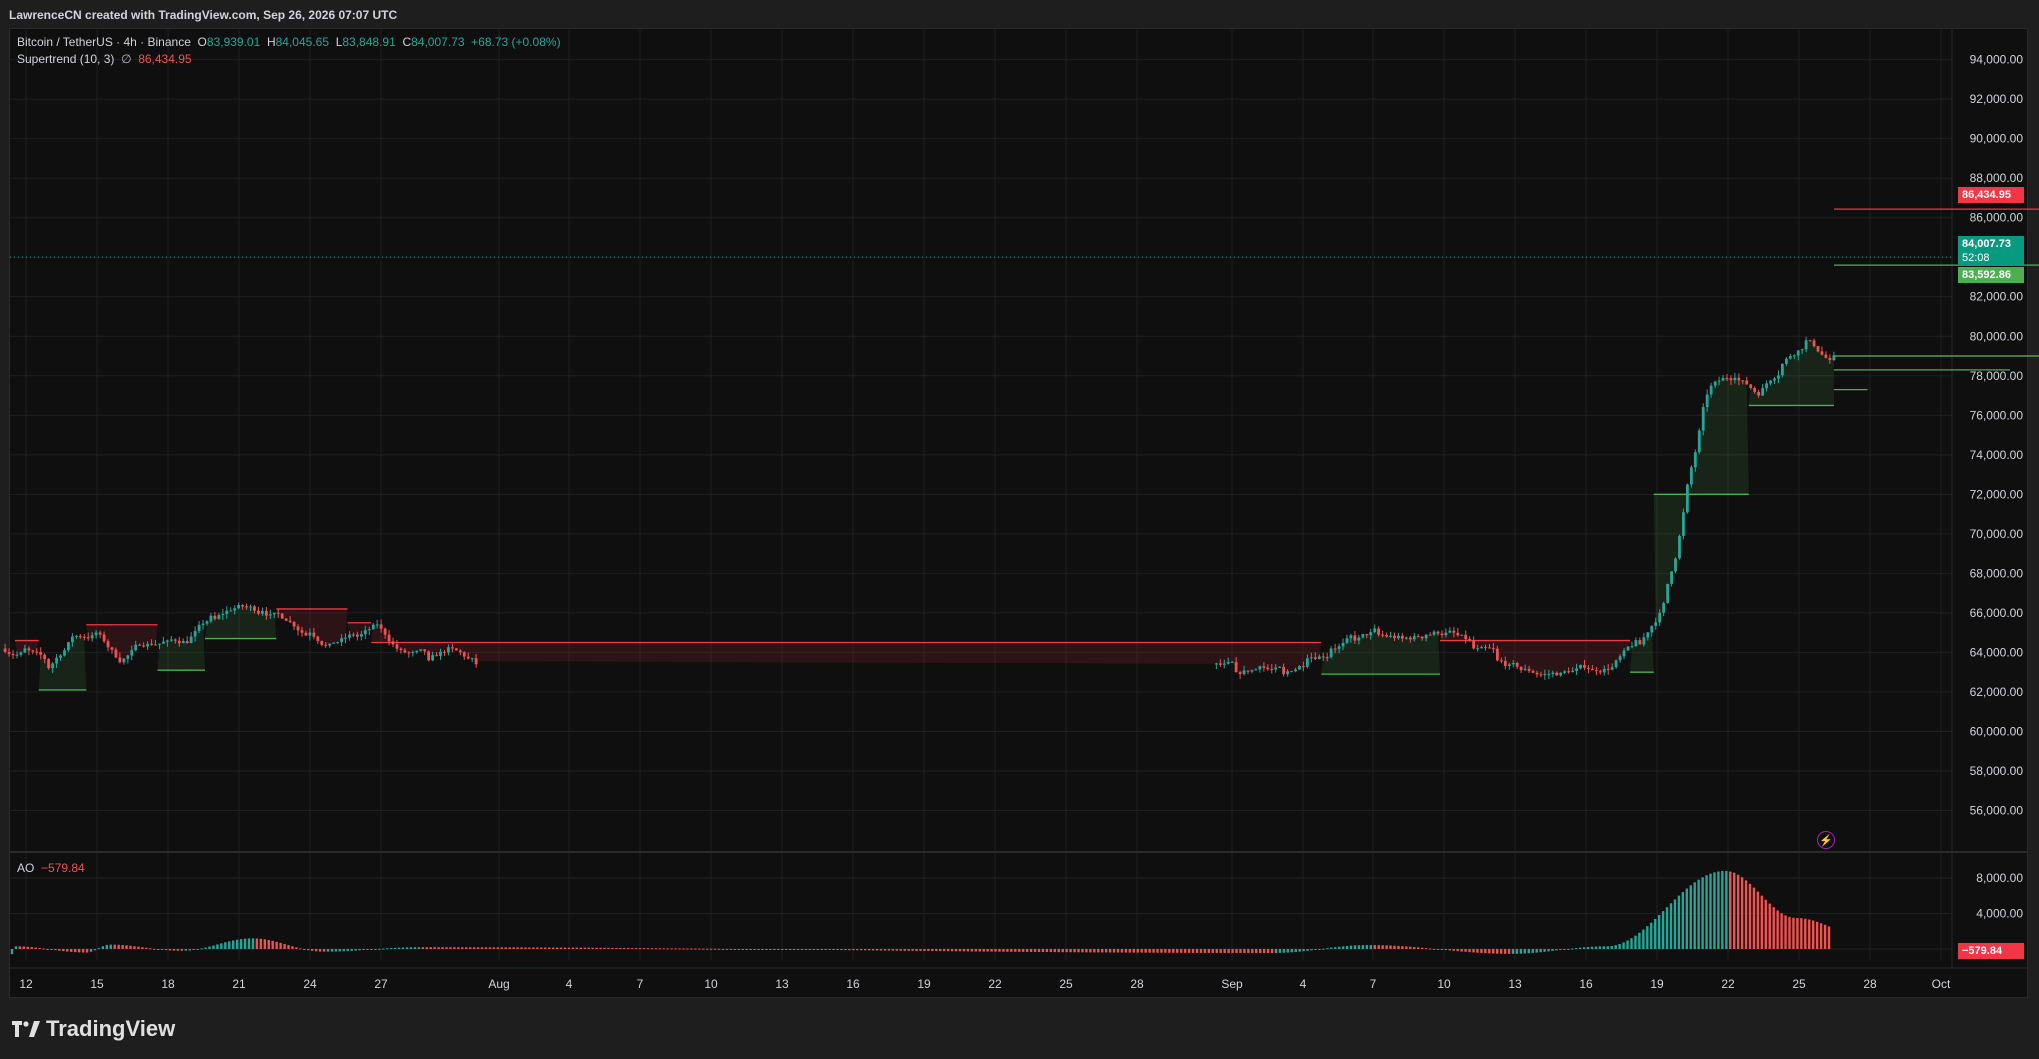  What do you see at coordinates (1997, 60) in the screenshot?
I see `y-tick-label: 94,000.00` at bounding box center [1997, 60].